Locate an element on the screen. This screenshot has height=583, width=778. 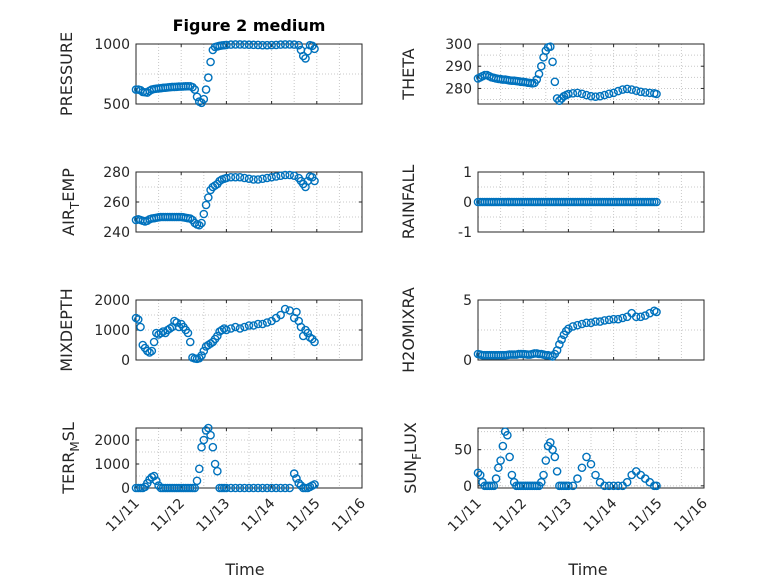
series-h2omixra is located at coordinates (567, 333).